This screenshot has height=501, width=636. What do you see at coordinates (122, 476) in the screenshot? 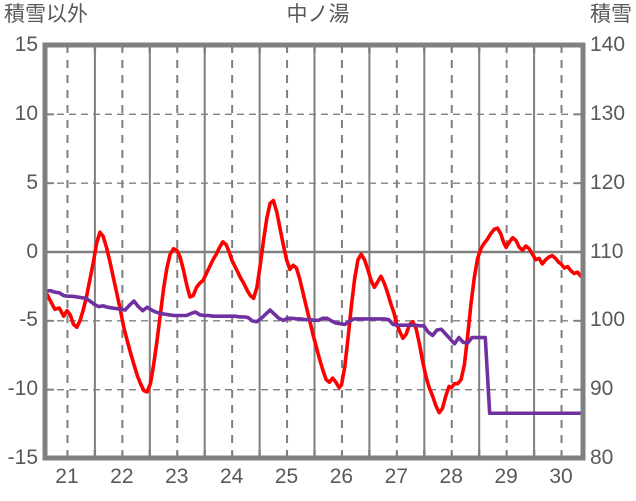
I see `x-axis-tick-label: 22` at bounding box center [122, 476].